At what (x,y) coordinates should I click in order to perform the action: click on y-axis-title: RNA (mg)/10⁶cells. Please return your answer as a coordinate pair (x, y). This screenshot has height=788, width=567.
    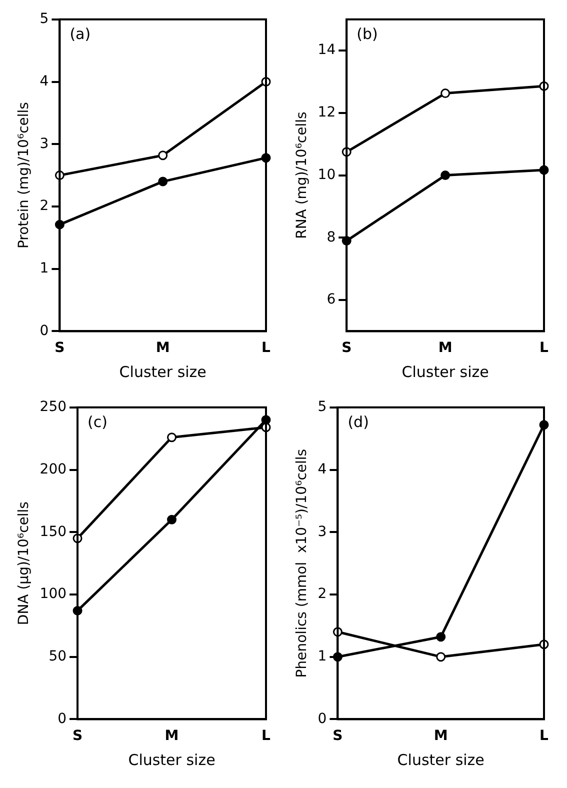
    Looking at the image, I should click on (302, 175).